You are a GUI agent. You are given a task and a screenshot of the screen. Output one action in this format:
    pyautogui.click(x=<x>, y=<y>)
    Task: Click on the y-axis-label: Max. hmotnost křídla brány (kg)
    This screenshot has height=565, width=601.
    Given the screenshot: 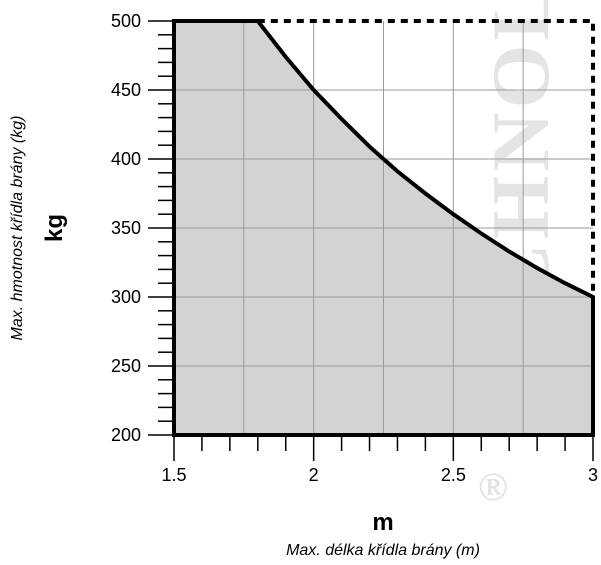 What is the action you would take?
    pyautogui.click(x=17, y=228)
    